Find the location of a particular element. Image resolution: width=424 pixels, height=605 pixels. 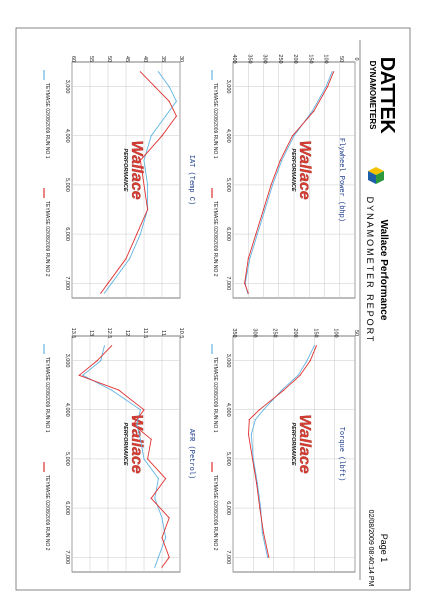

value-tick-label: 40 is located at coordinates (145, 59).